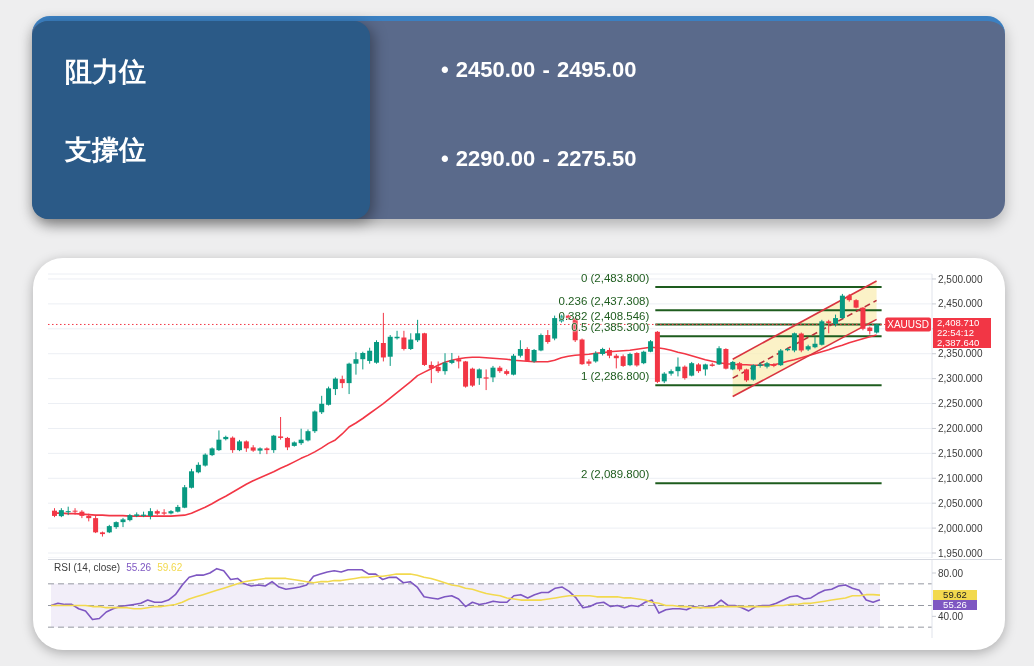  Describe the element at coordinates (604, 302) in the screenshot. I see `ref-line-label: 0.236 (2,437.308)` at that location.